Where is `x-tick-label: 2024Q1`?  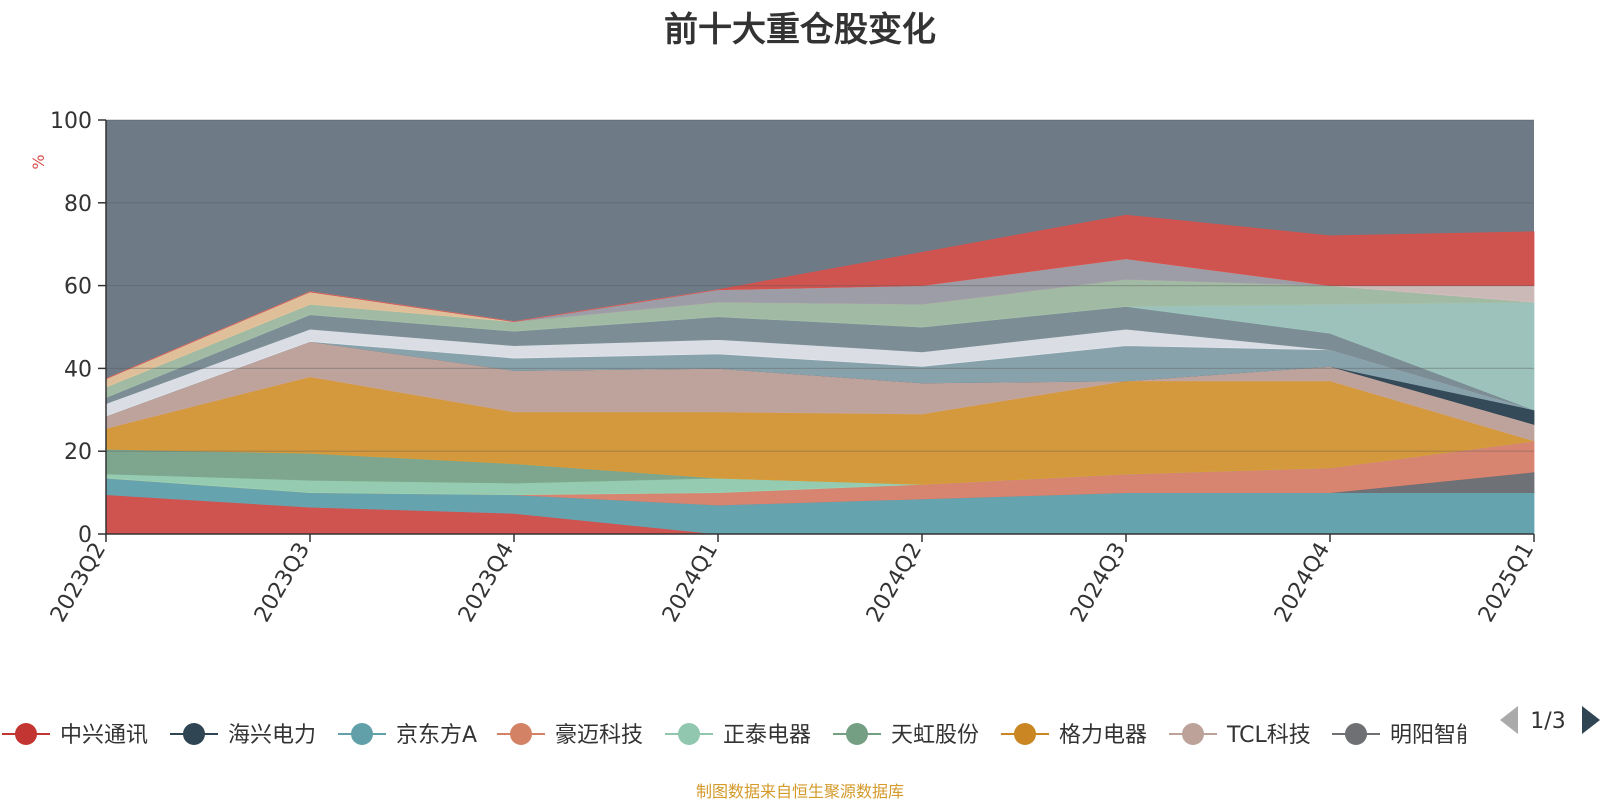 x-tick-label: 2024Q1 is located at coordinates (690, 583).